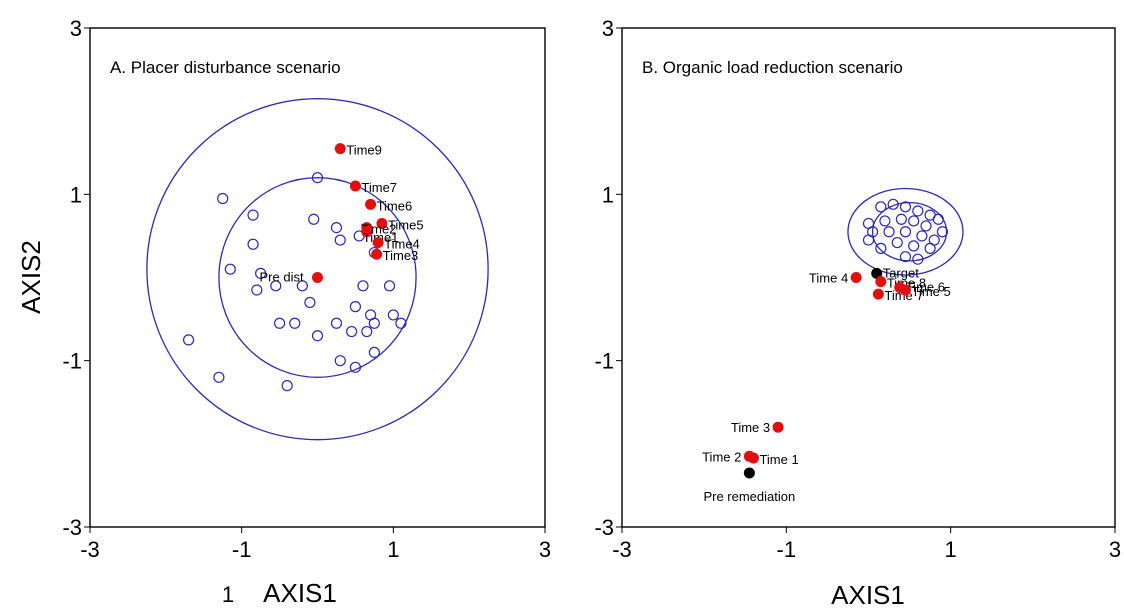 The width and height of the screenshot is (1124, 610). I want to click on stray-axis-label: 1, so click(228, 594).